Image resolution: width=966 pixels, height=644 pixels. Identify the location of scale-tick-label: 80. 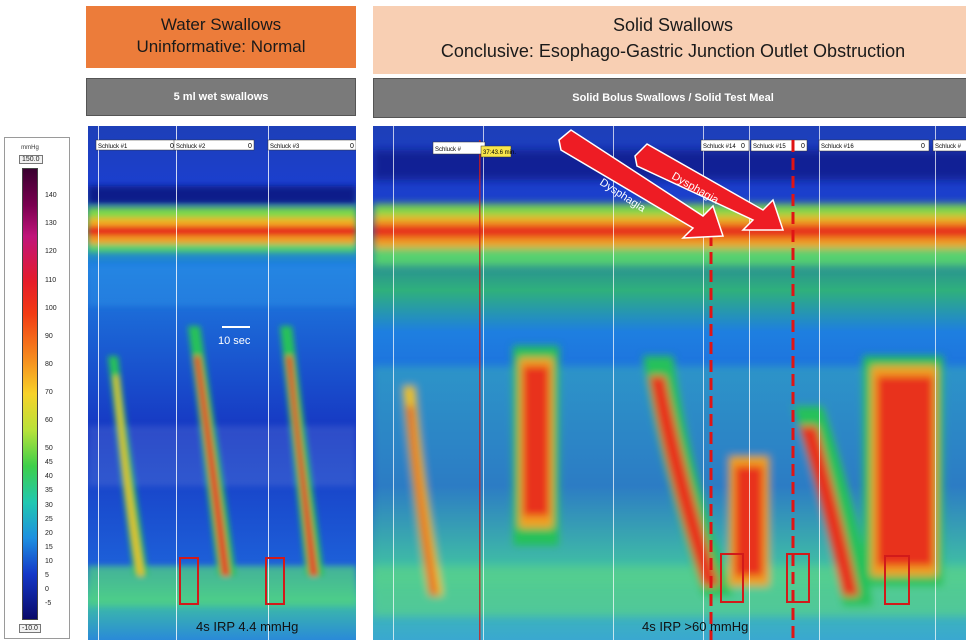
(49, 364).